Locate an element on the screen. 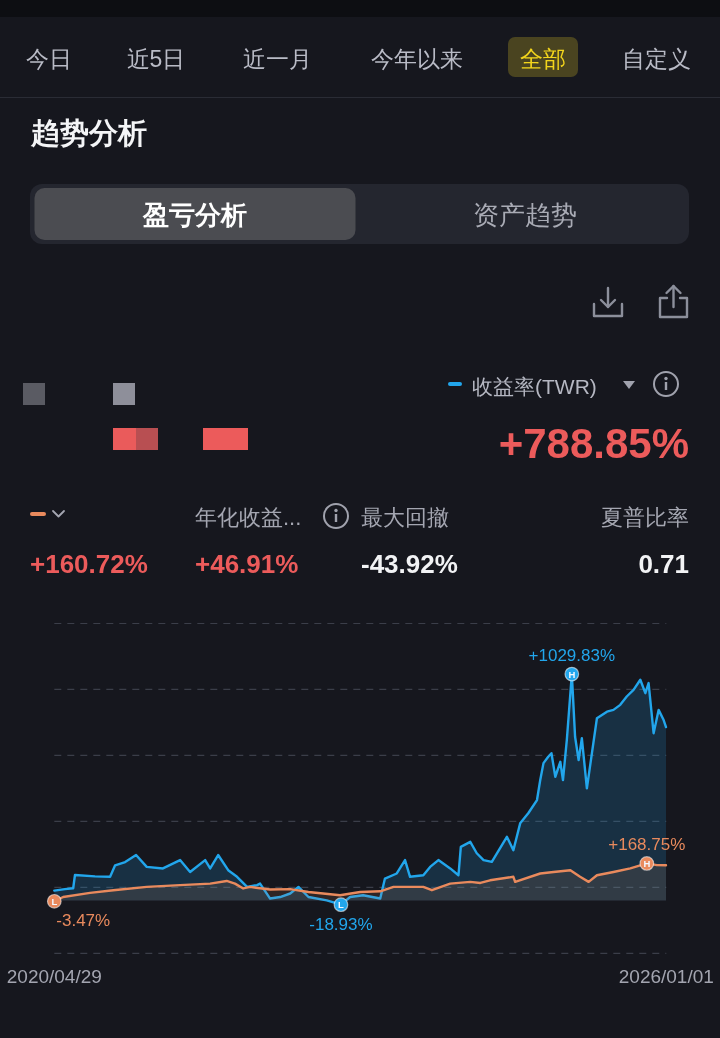 The height and width of the screenshot is (1038, 720). text: 盈亏分析 is located at coordinates (194, 215).